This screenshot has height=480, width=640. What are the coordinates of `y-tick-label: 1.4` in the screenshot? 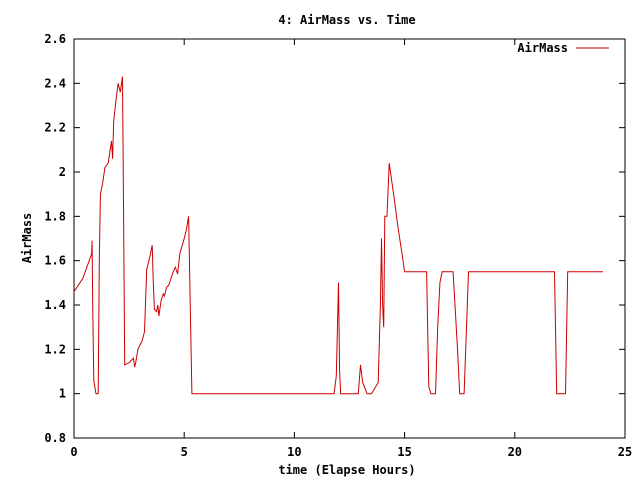 It's located at (55, 305).